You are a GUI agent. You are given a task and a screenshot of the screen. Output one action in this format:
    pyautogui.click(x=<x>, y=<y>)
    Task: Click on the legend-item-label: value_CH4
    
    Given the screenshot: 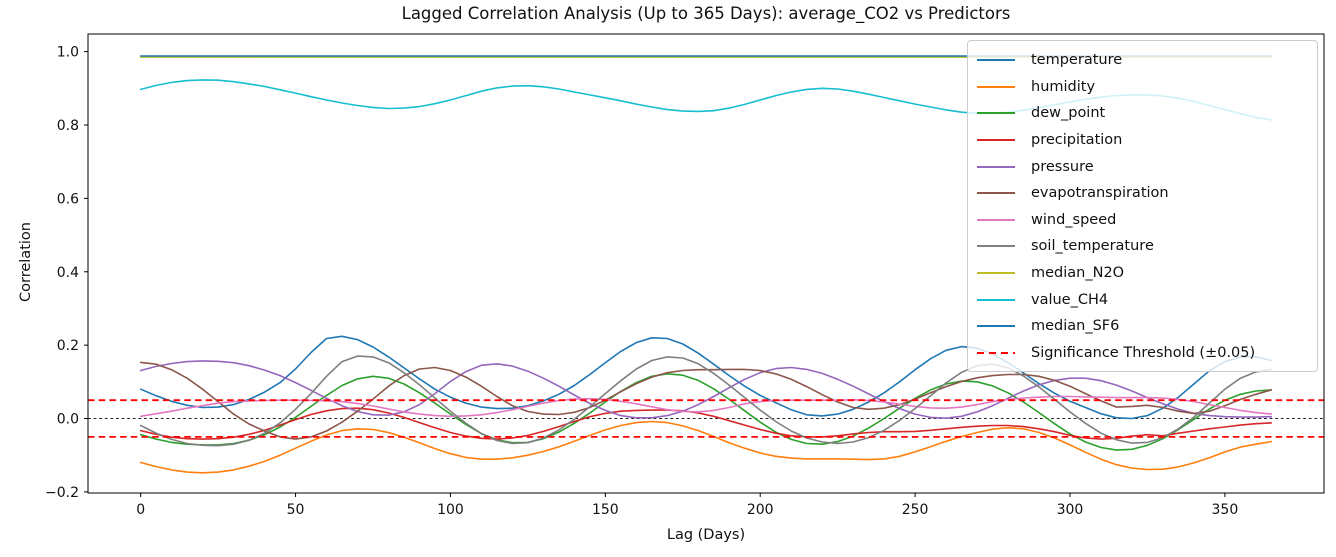 What is the action you would take?
    pyautogui.click(x=1070, y=299)
    